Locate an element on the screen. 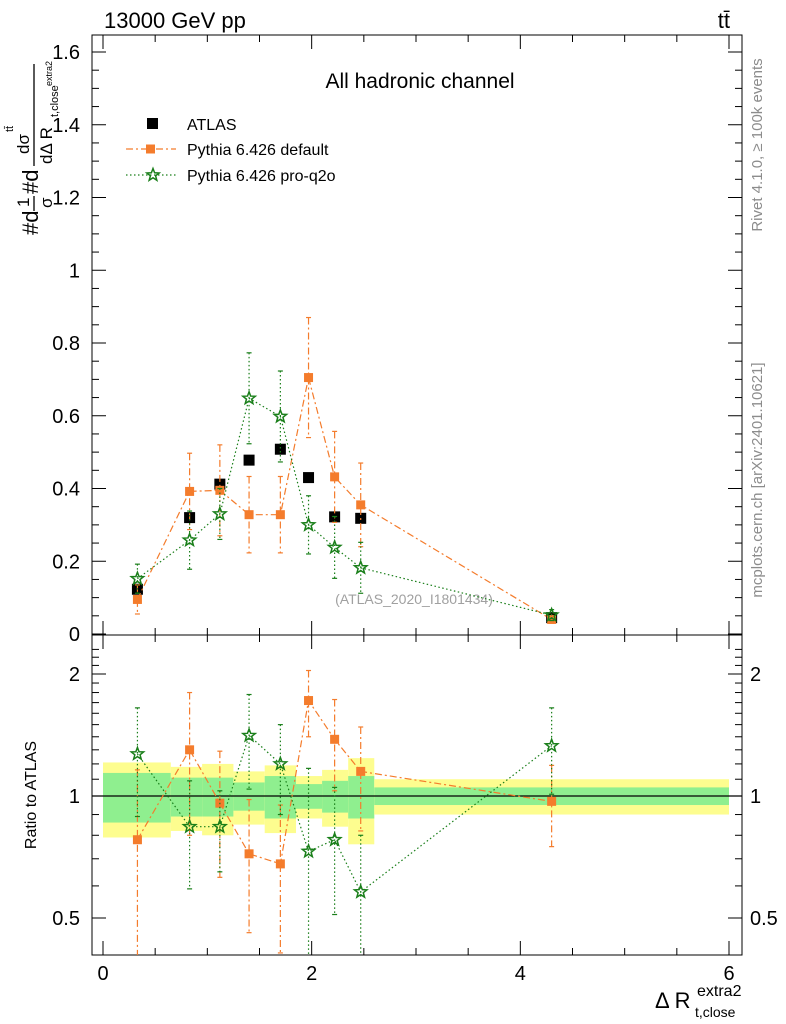 This screenshot has width=786, height=1024. y-tick-label: 0.4 is located at coordinates (66, 490).